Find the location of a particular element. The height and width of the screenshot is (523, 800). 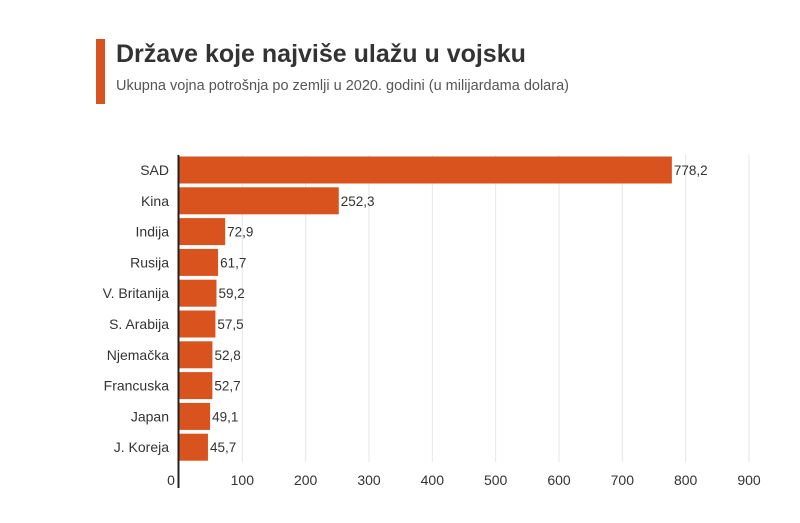

x-tick-label-800: 800 is located at coordinates (686, 480).